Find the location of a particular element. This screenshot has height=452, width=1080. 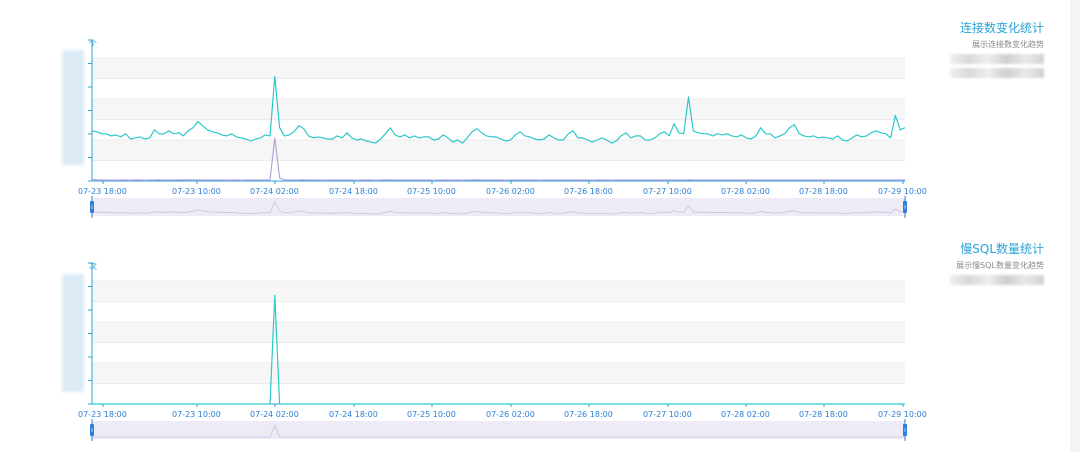

legend: 慢SQL数量统计 展示慢SQL数量变化趋势 is located at coordinates (954, 263).